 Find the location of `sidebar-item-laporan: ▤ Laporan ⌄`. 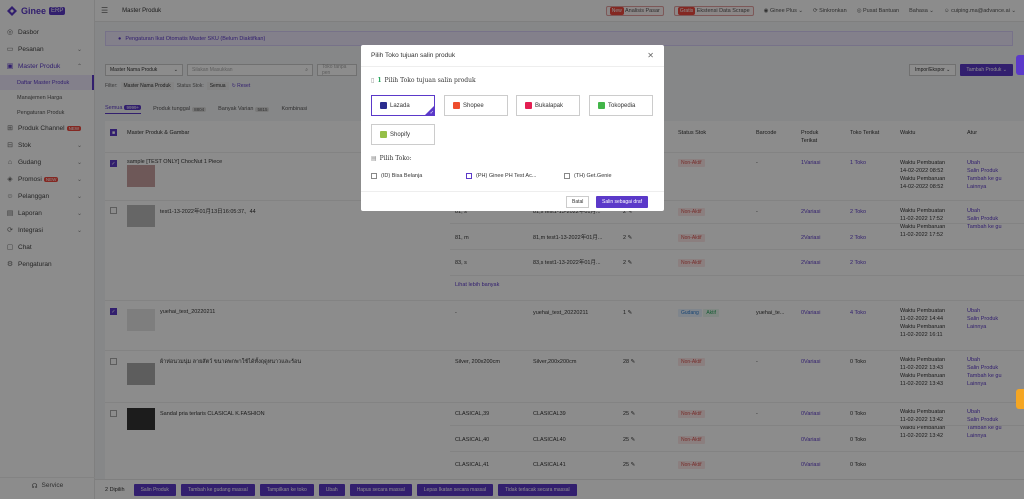

sidebar-item-laporan: ▤ Laporan ⌄ is located at coordinates (47, 213).